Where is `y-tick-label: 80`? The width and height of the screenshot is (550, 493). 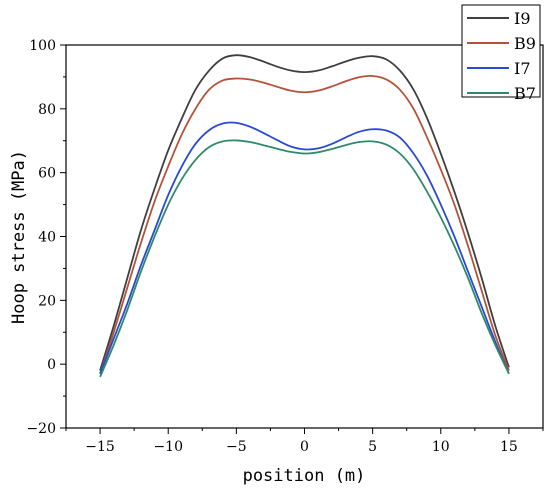
y-tick-label: 80 is located at coordinates (47, 110).